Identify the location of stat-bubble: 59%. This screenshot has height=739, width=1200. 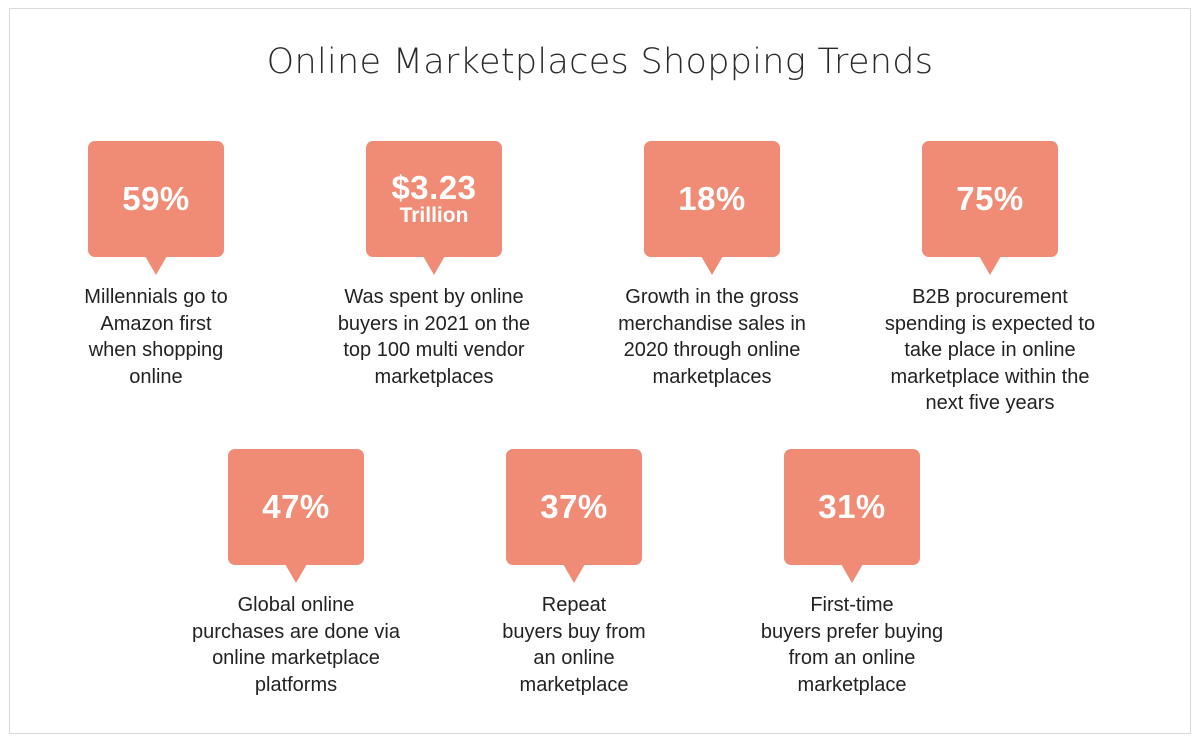
(156, 208).